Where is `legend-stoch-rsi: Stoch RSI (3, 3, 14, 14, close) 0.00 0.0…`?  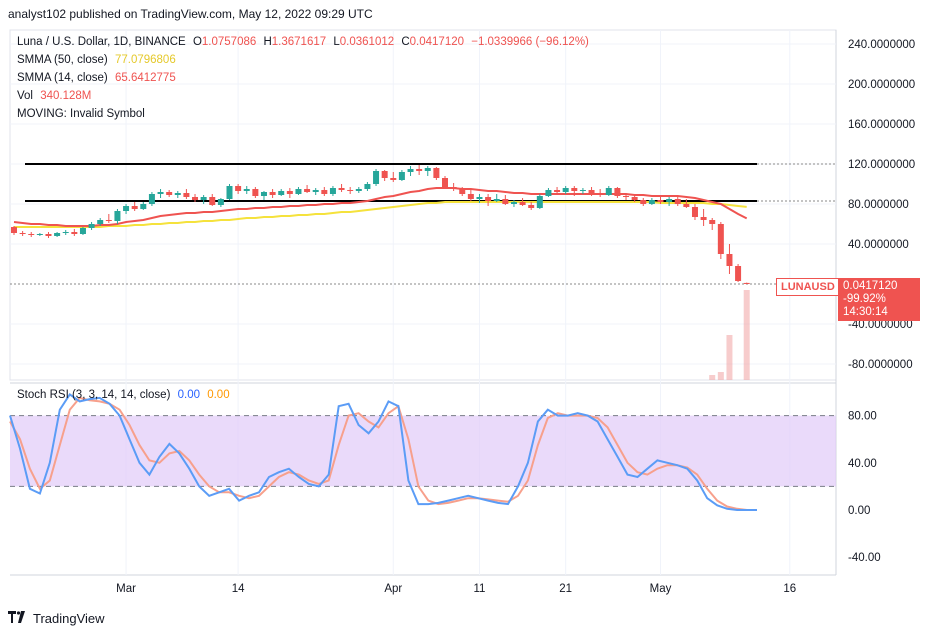
legend-stoch-rsi: Stoch RSI (3, 3, 14, 14, close) 0.00 0.0… is located at coordinates (125, 395).